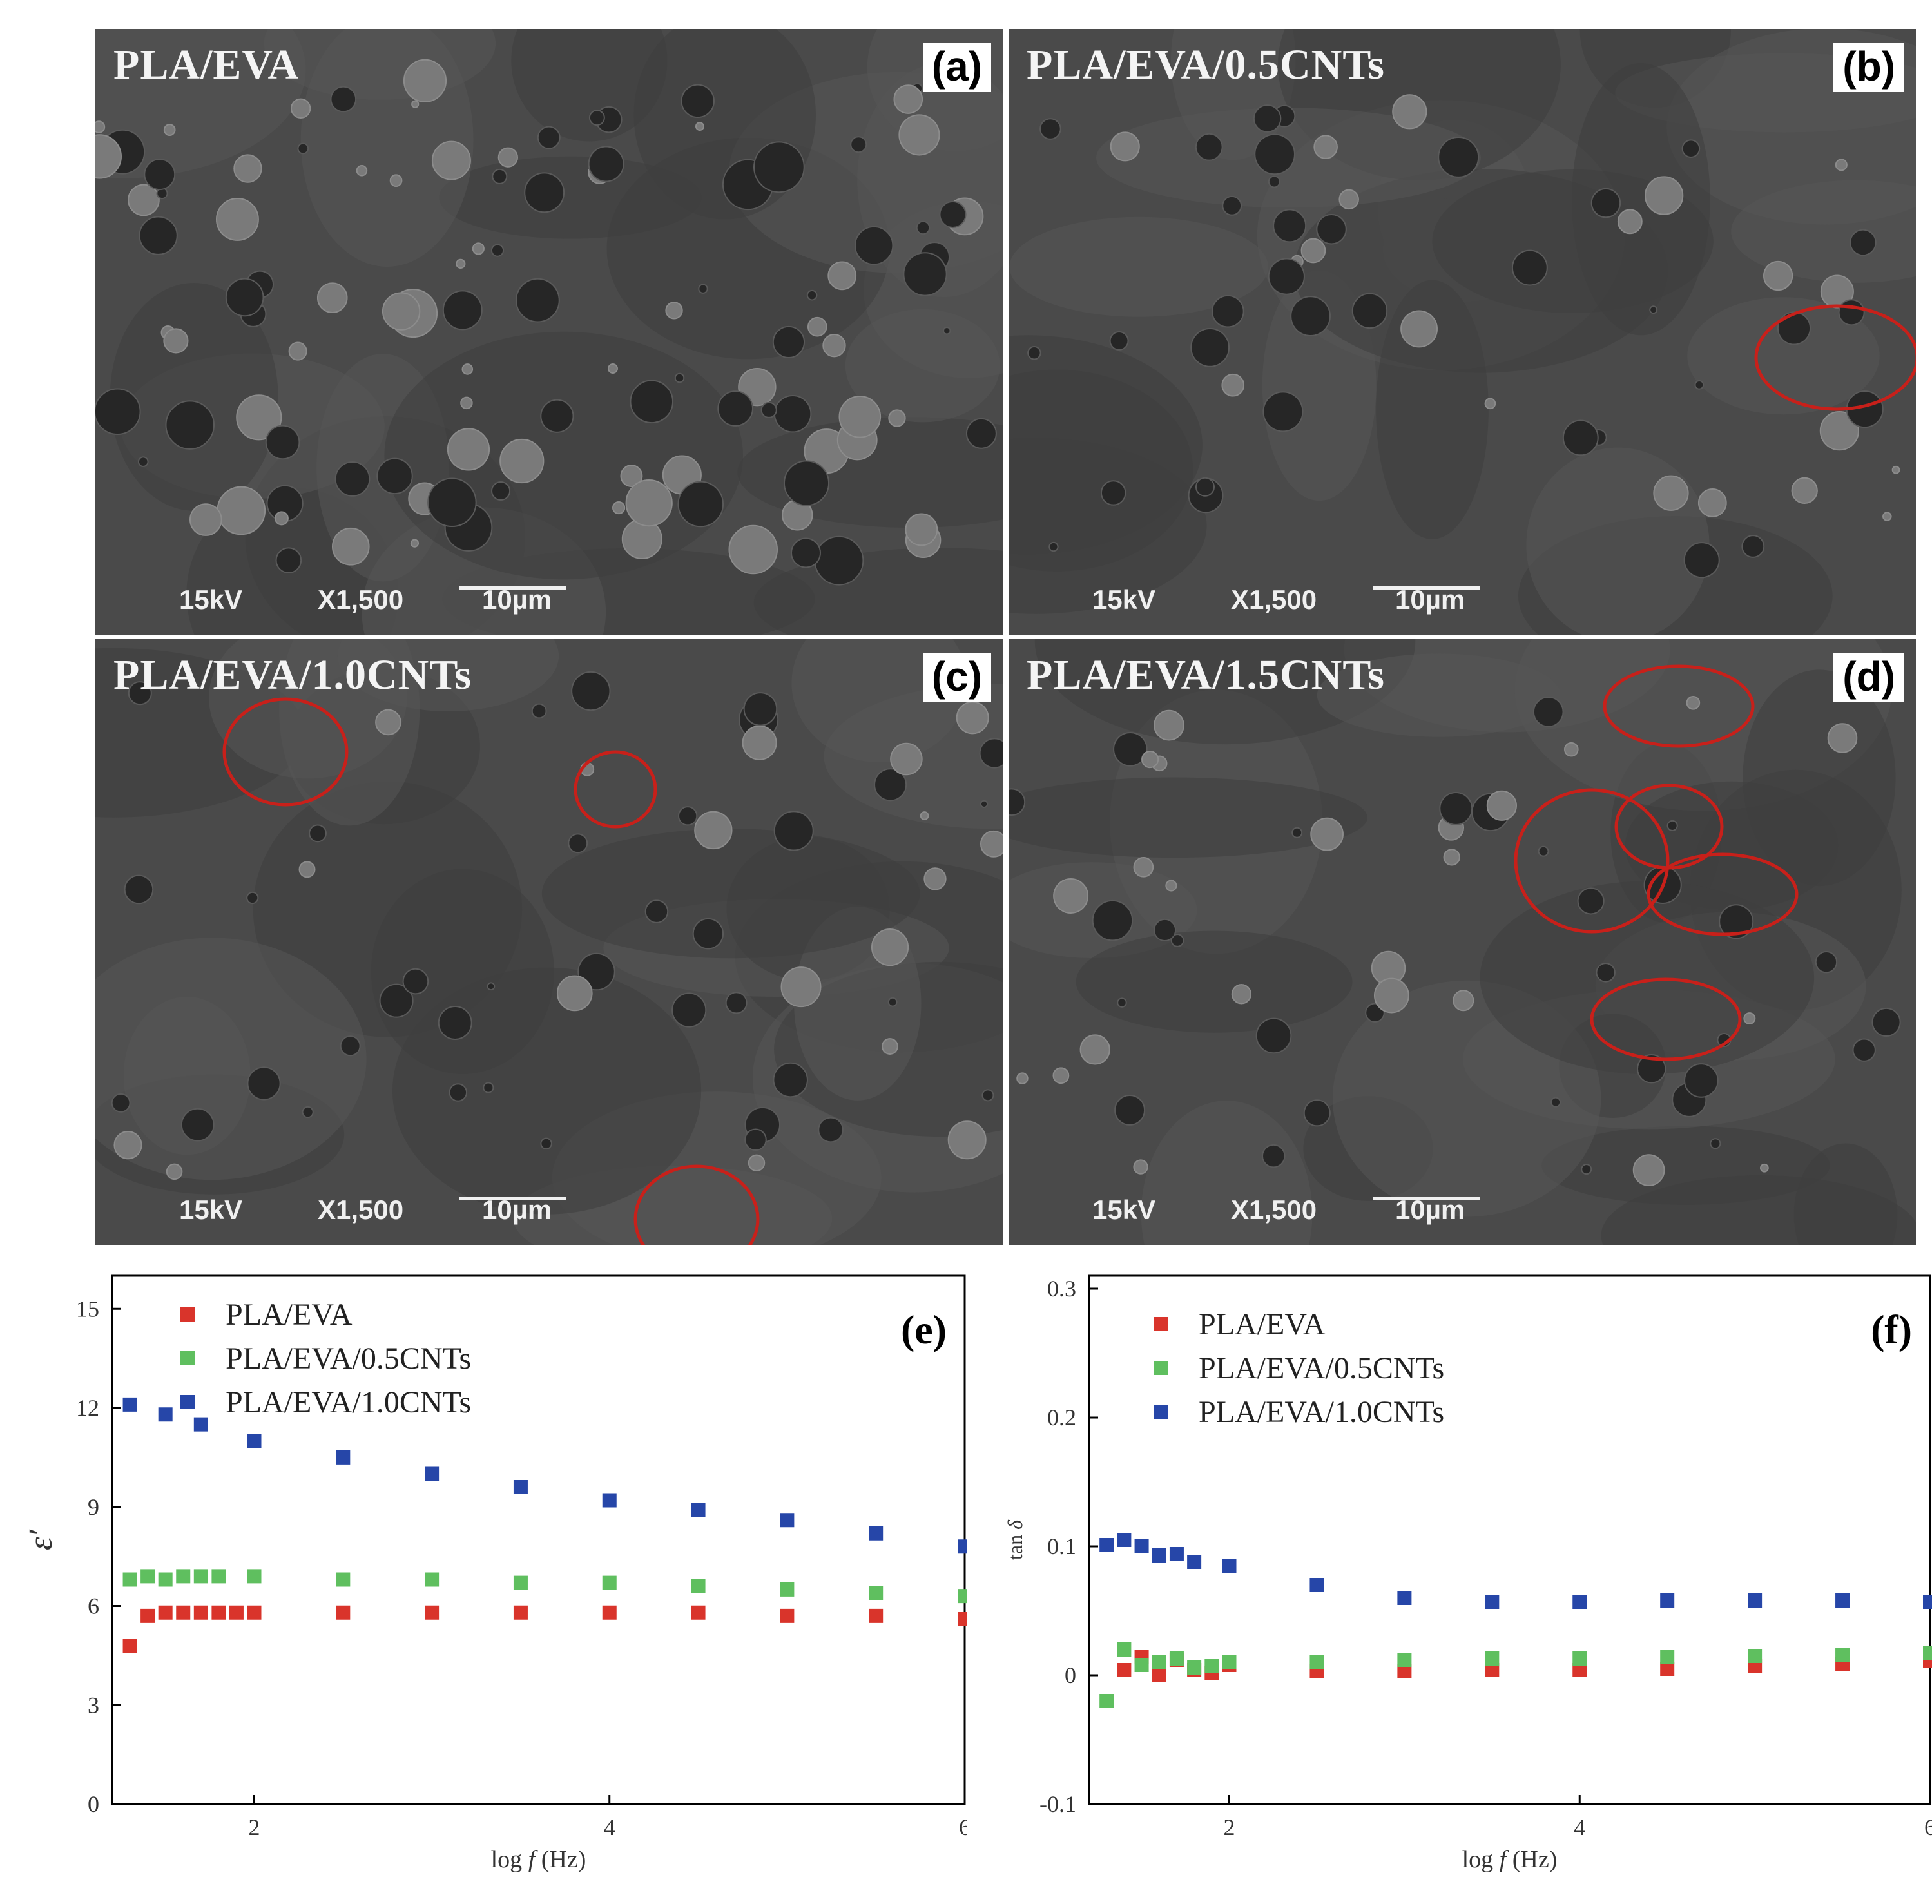 The height and width of the screenshot is (1904, 1932). Describe the element at coordinates (93, 1705) in the screenshot. I see `y-tick-label: 3` at that location.